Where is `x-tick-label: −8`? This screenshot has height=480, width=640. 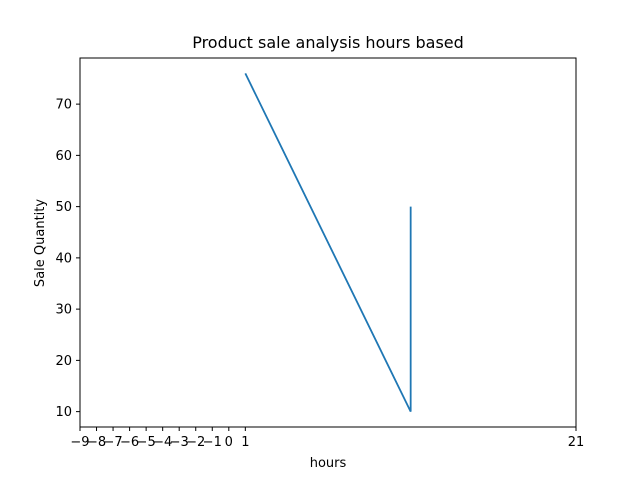
x-tick-label: −8 is located at coordinates (96, 442).